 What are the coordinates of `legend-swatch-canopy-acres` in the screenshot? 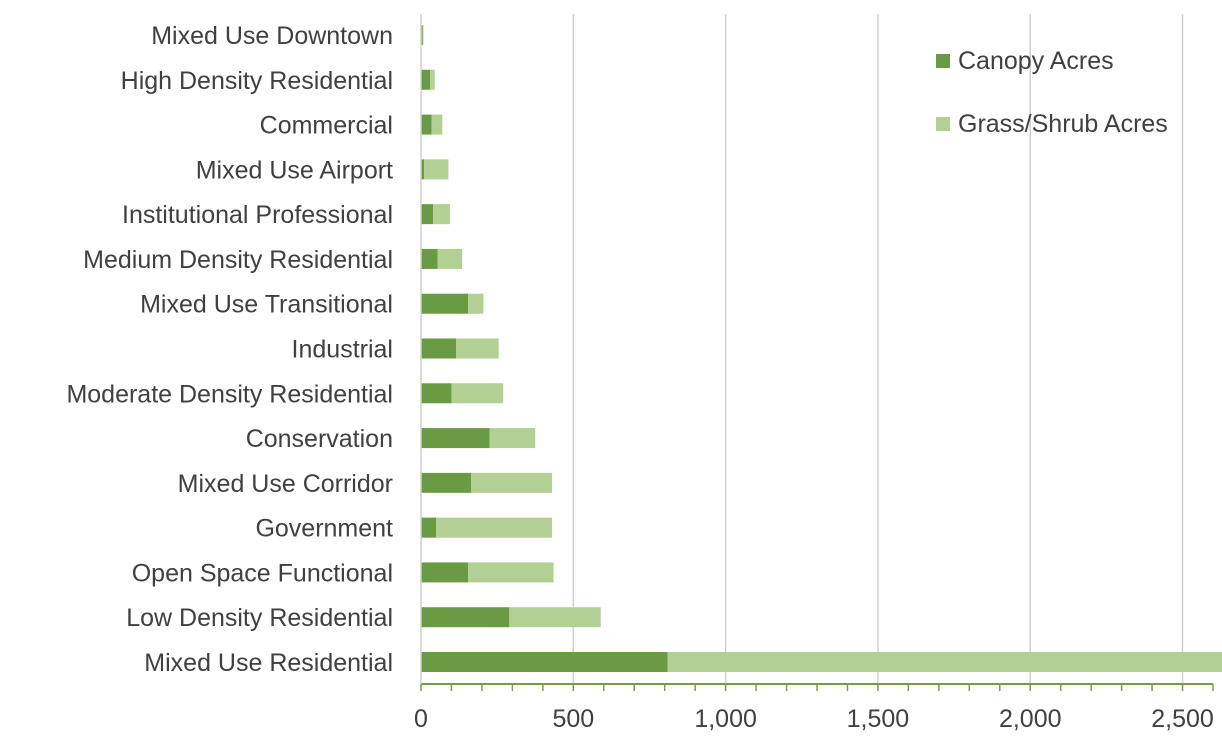 It's located at (943, 61).